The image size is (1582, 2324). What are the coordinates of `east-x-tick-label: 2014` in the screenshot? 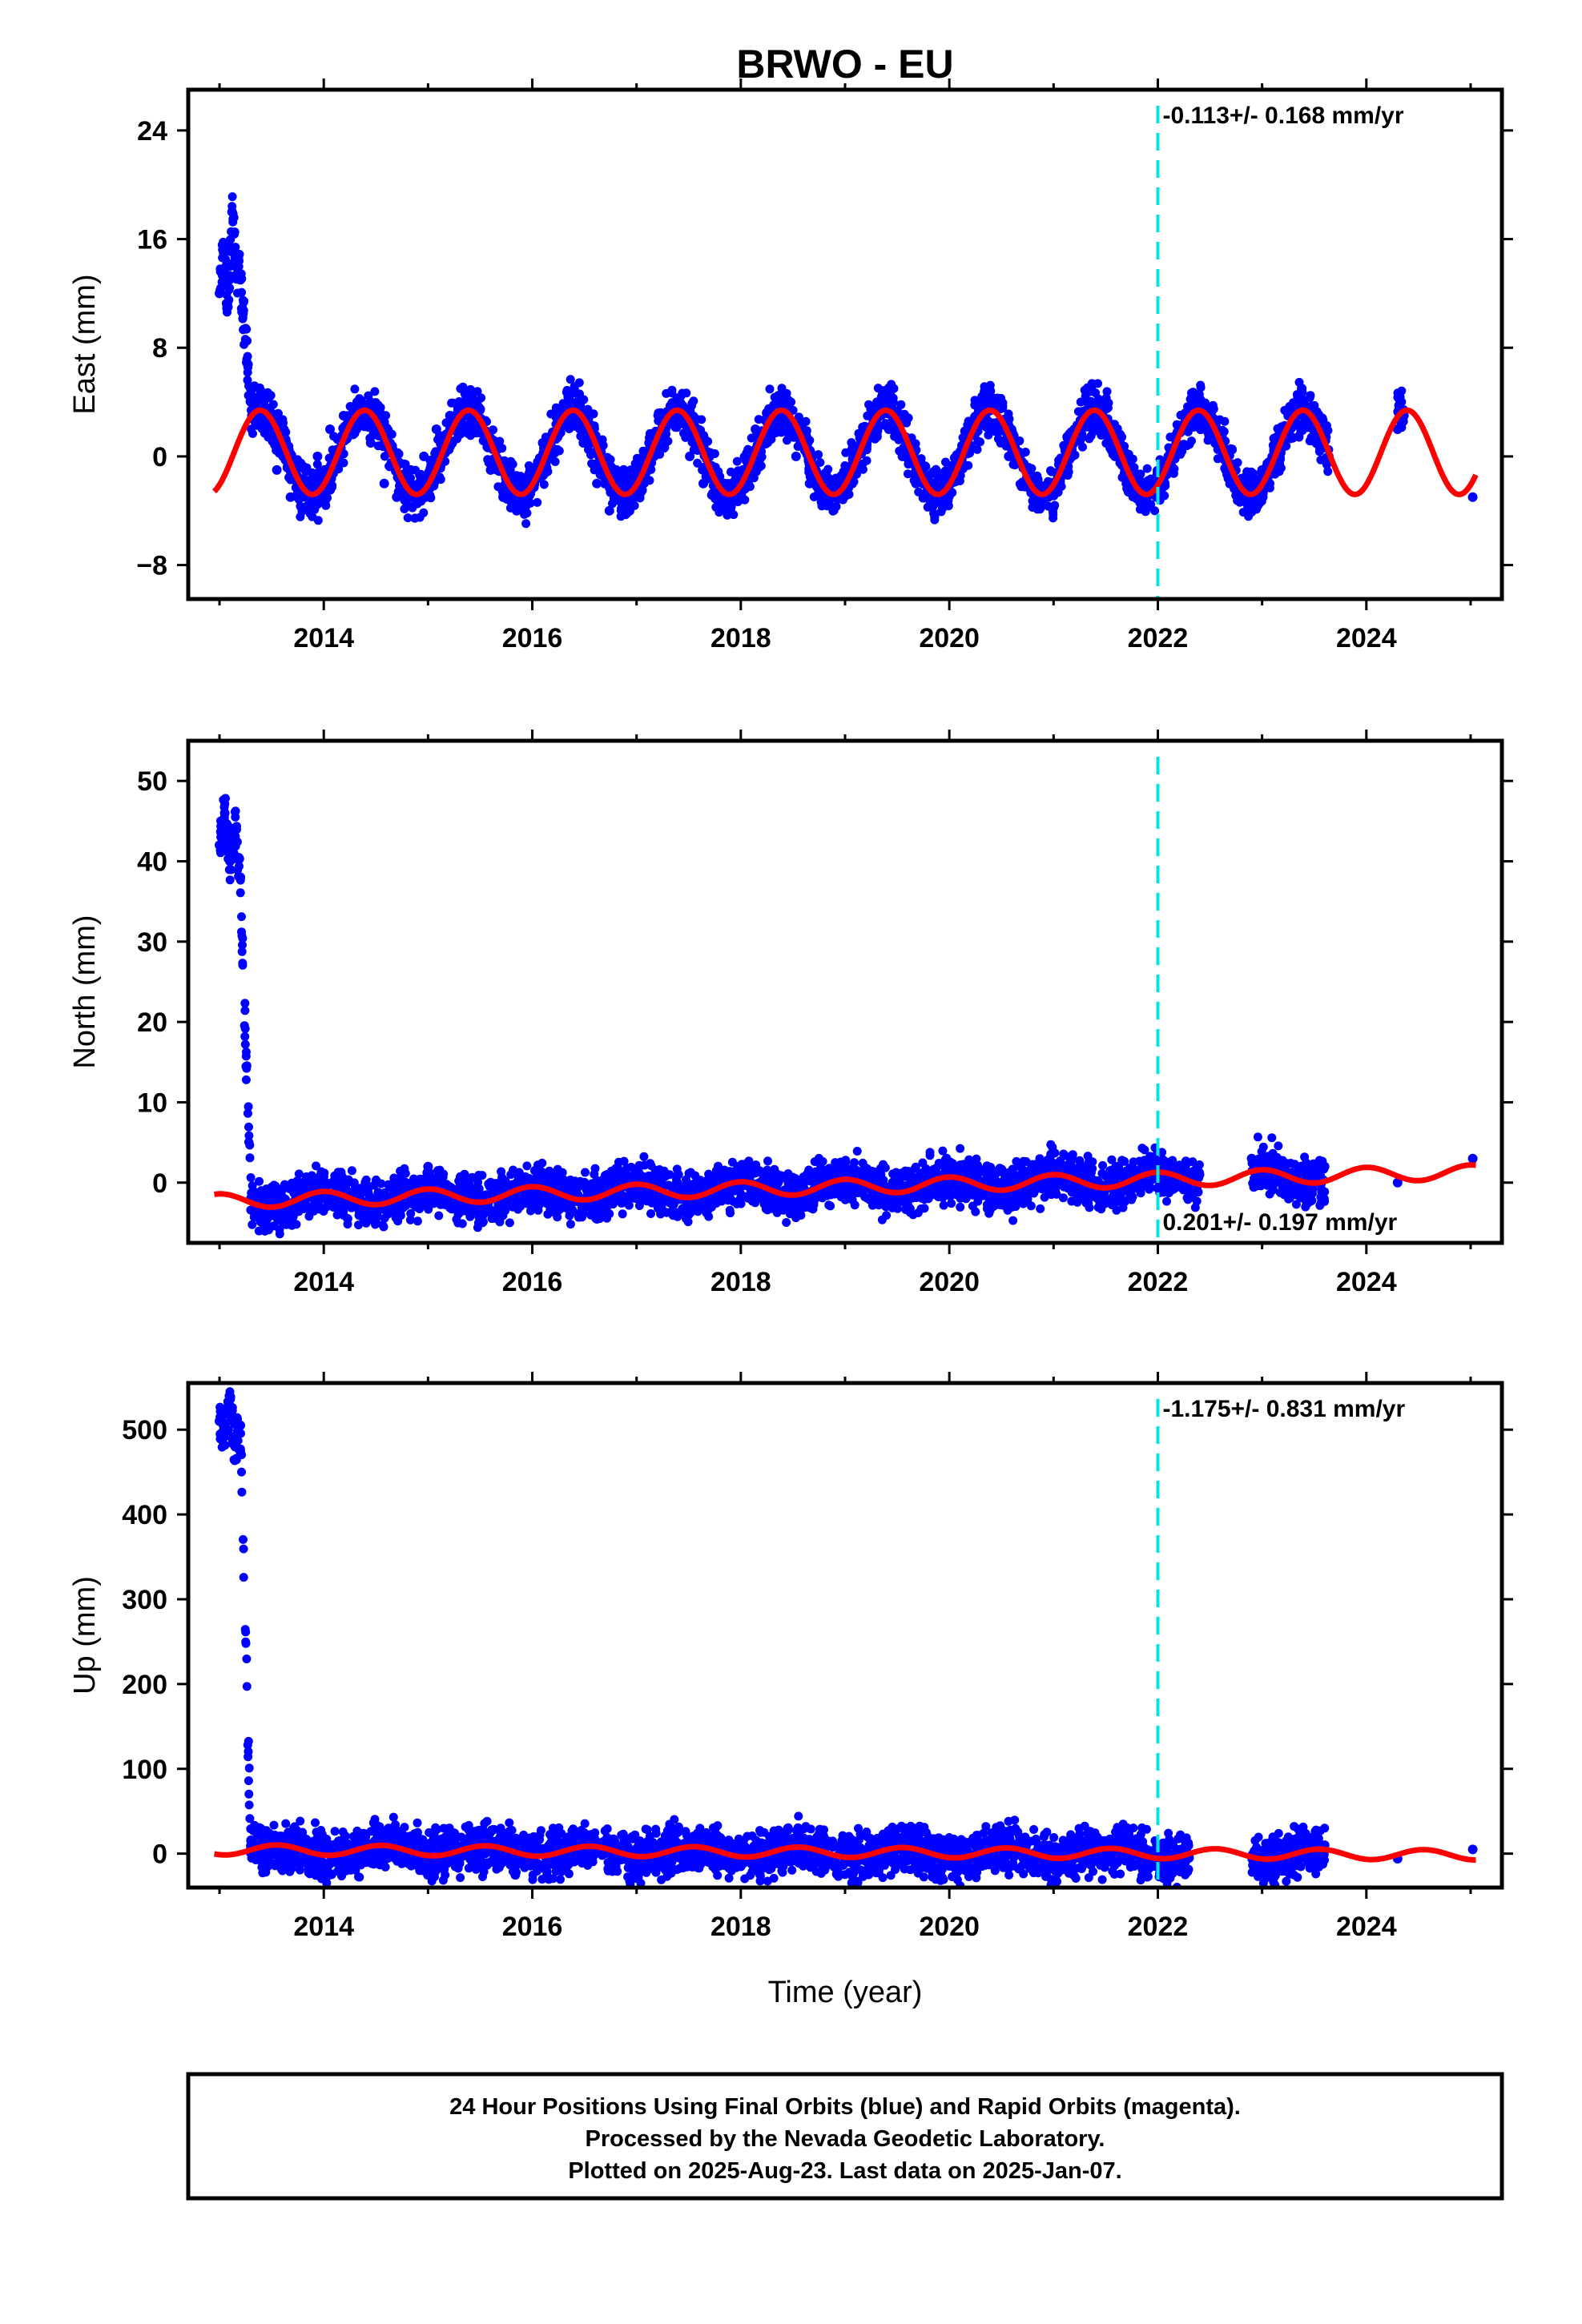 It's located at (323, 638).